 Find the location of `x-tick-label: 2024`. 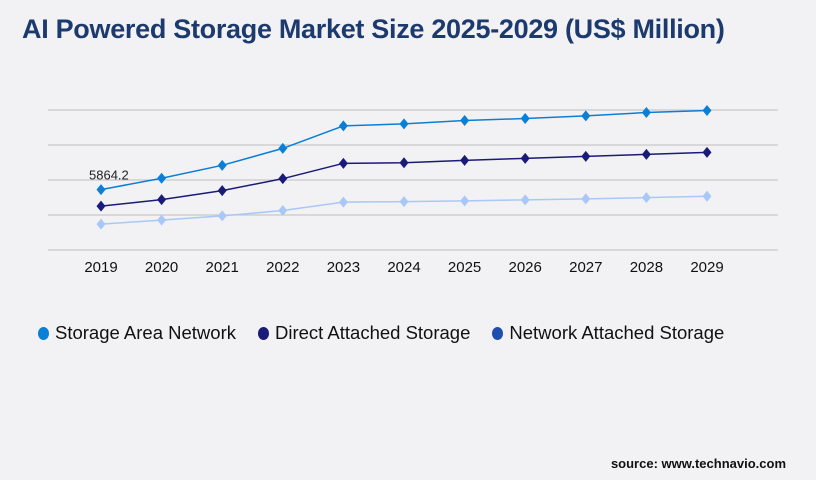

x-tick-label: 2024 is located at coordinates (403, 267).